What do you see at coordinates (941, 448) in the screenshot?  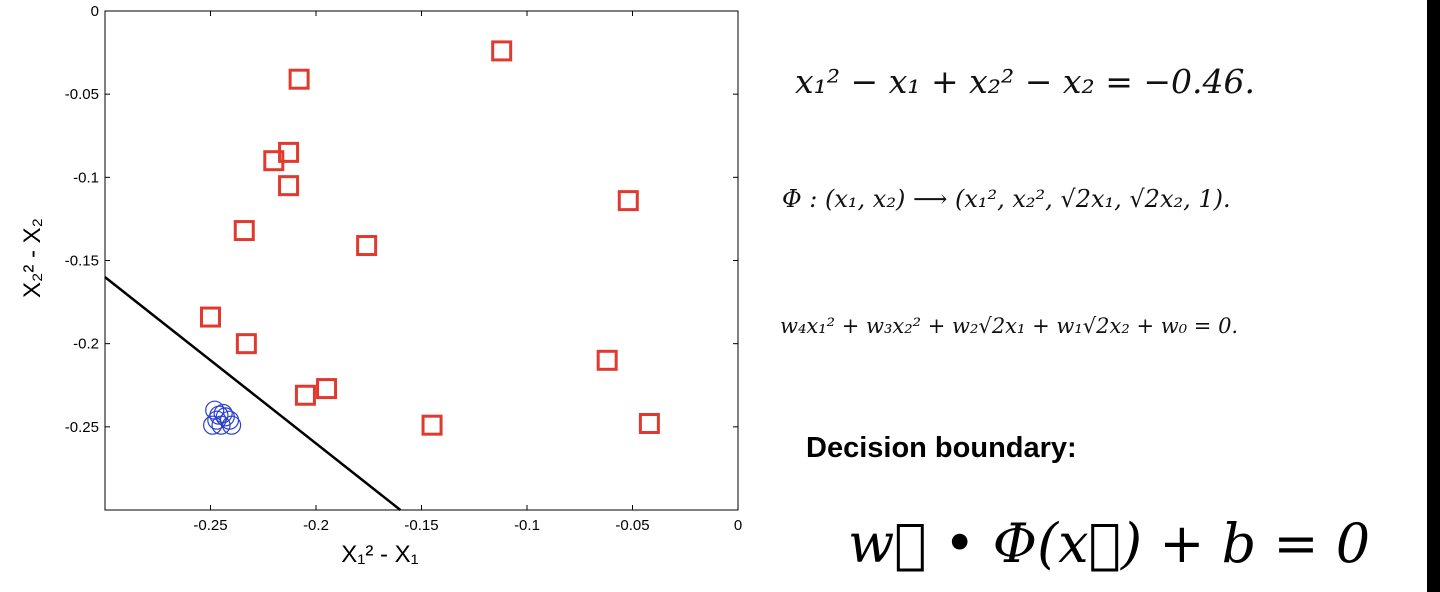 I see `decision-boundary-title: Decision boundary:` at bounding box center [941, 448].